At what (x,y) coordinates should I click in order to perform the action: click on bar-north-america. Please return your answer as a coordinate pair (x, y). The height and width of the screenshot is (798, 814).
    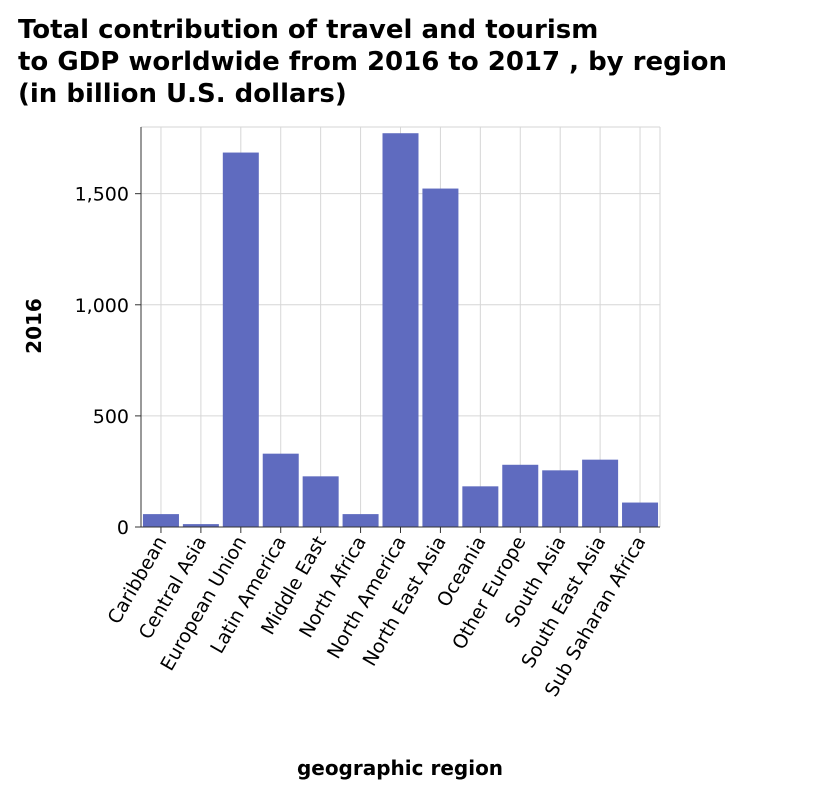
    Looking at the image, I should click on (400, 330).